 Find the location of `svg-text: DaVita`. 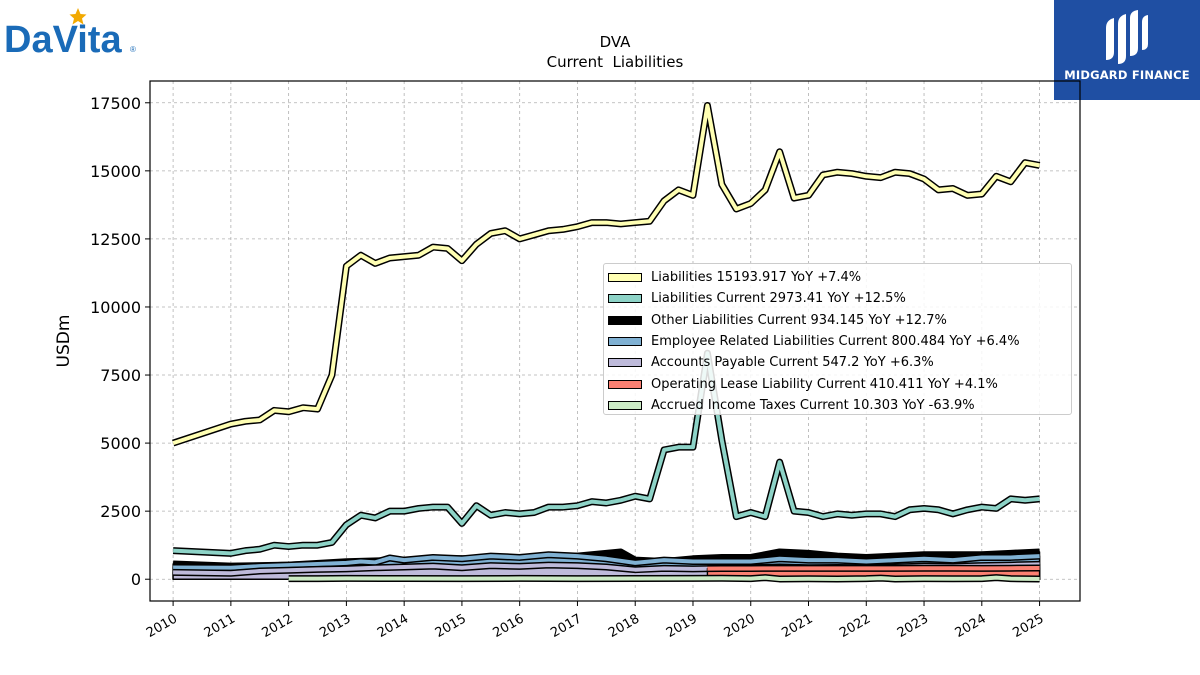

svg-text: DaVita is located at coordinates (63, 37).